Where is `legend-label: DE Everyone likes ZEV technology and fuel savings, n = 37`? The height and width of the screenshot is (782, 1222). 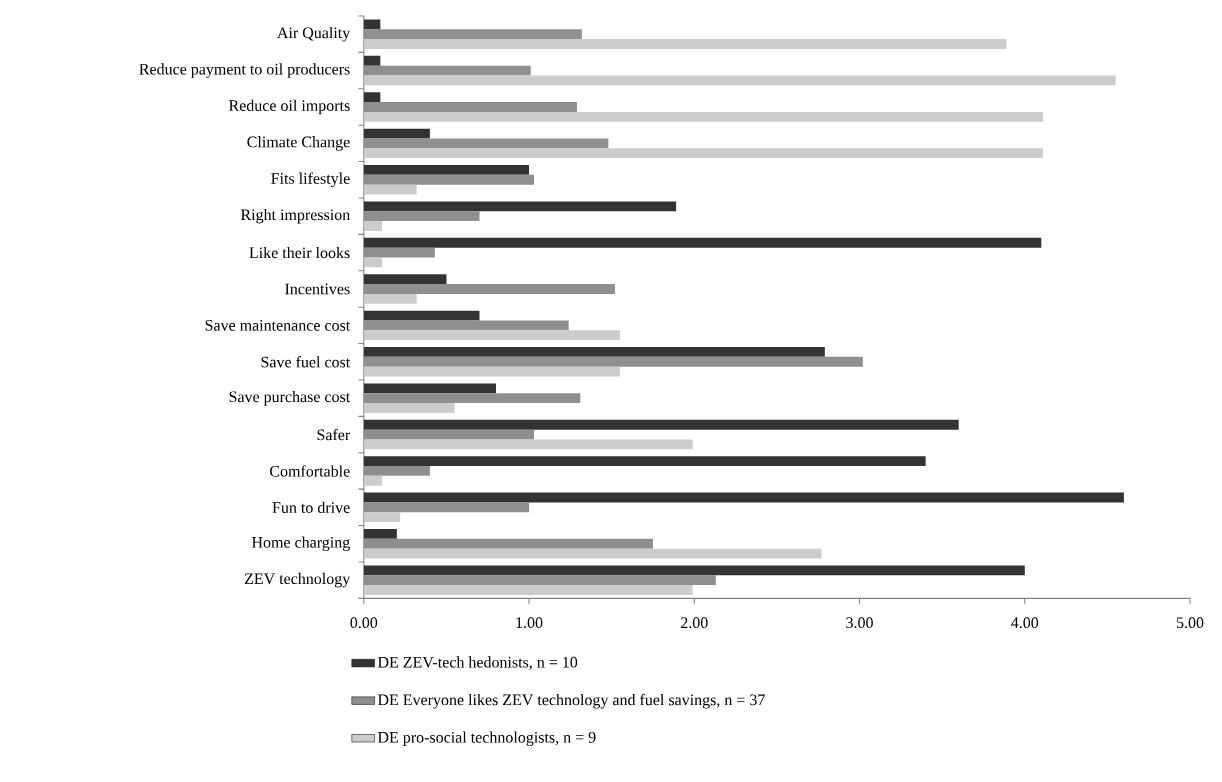
legend-label: DE Everyone likes ZEV technology and fuel savings, n = 37 is located at coordinates (571, 701).